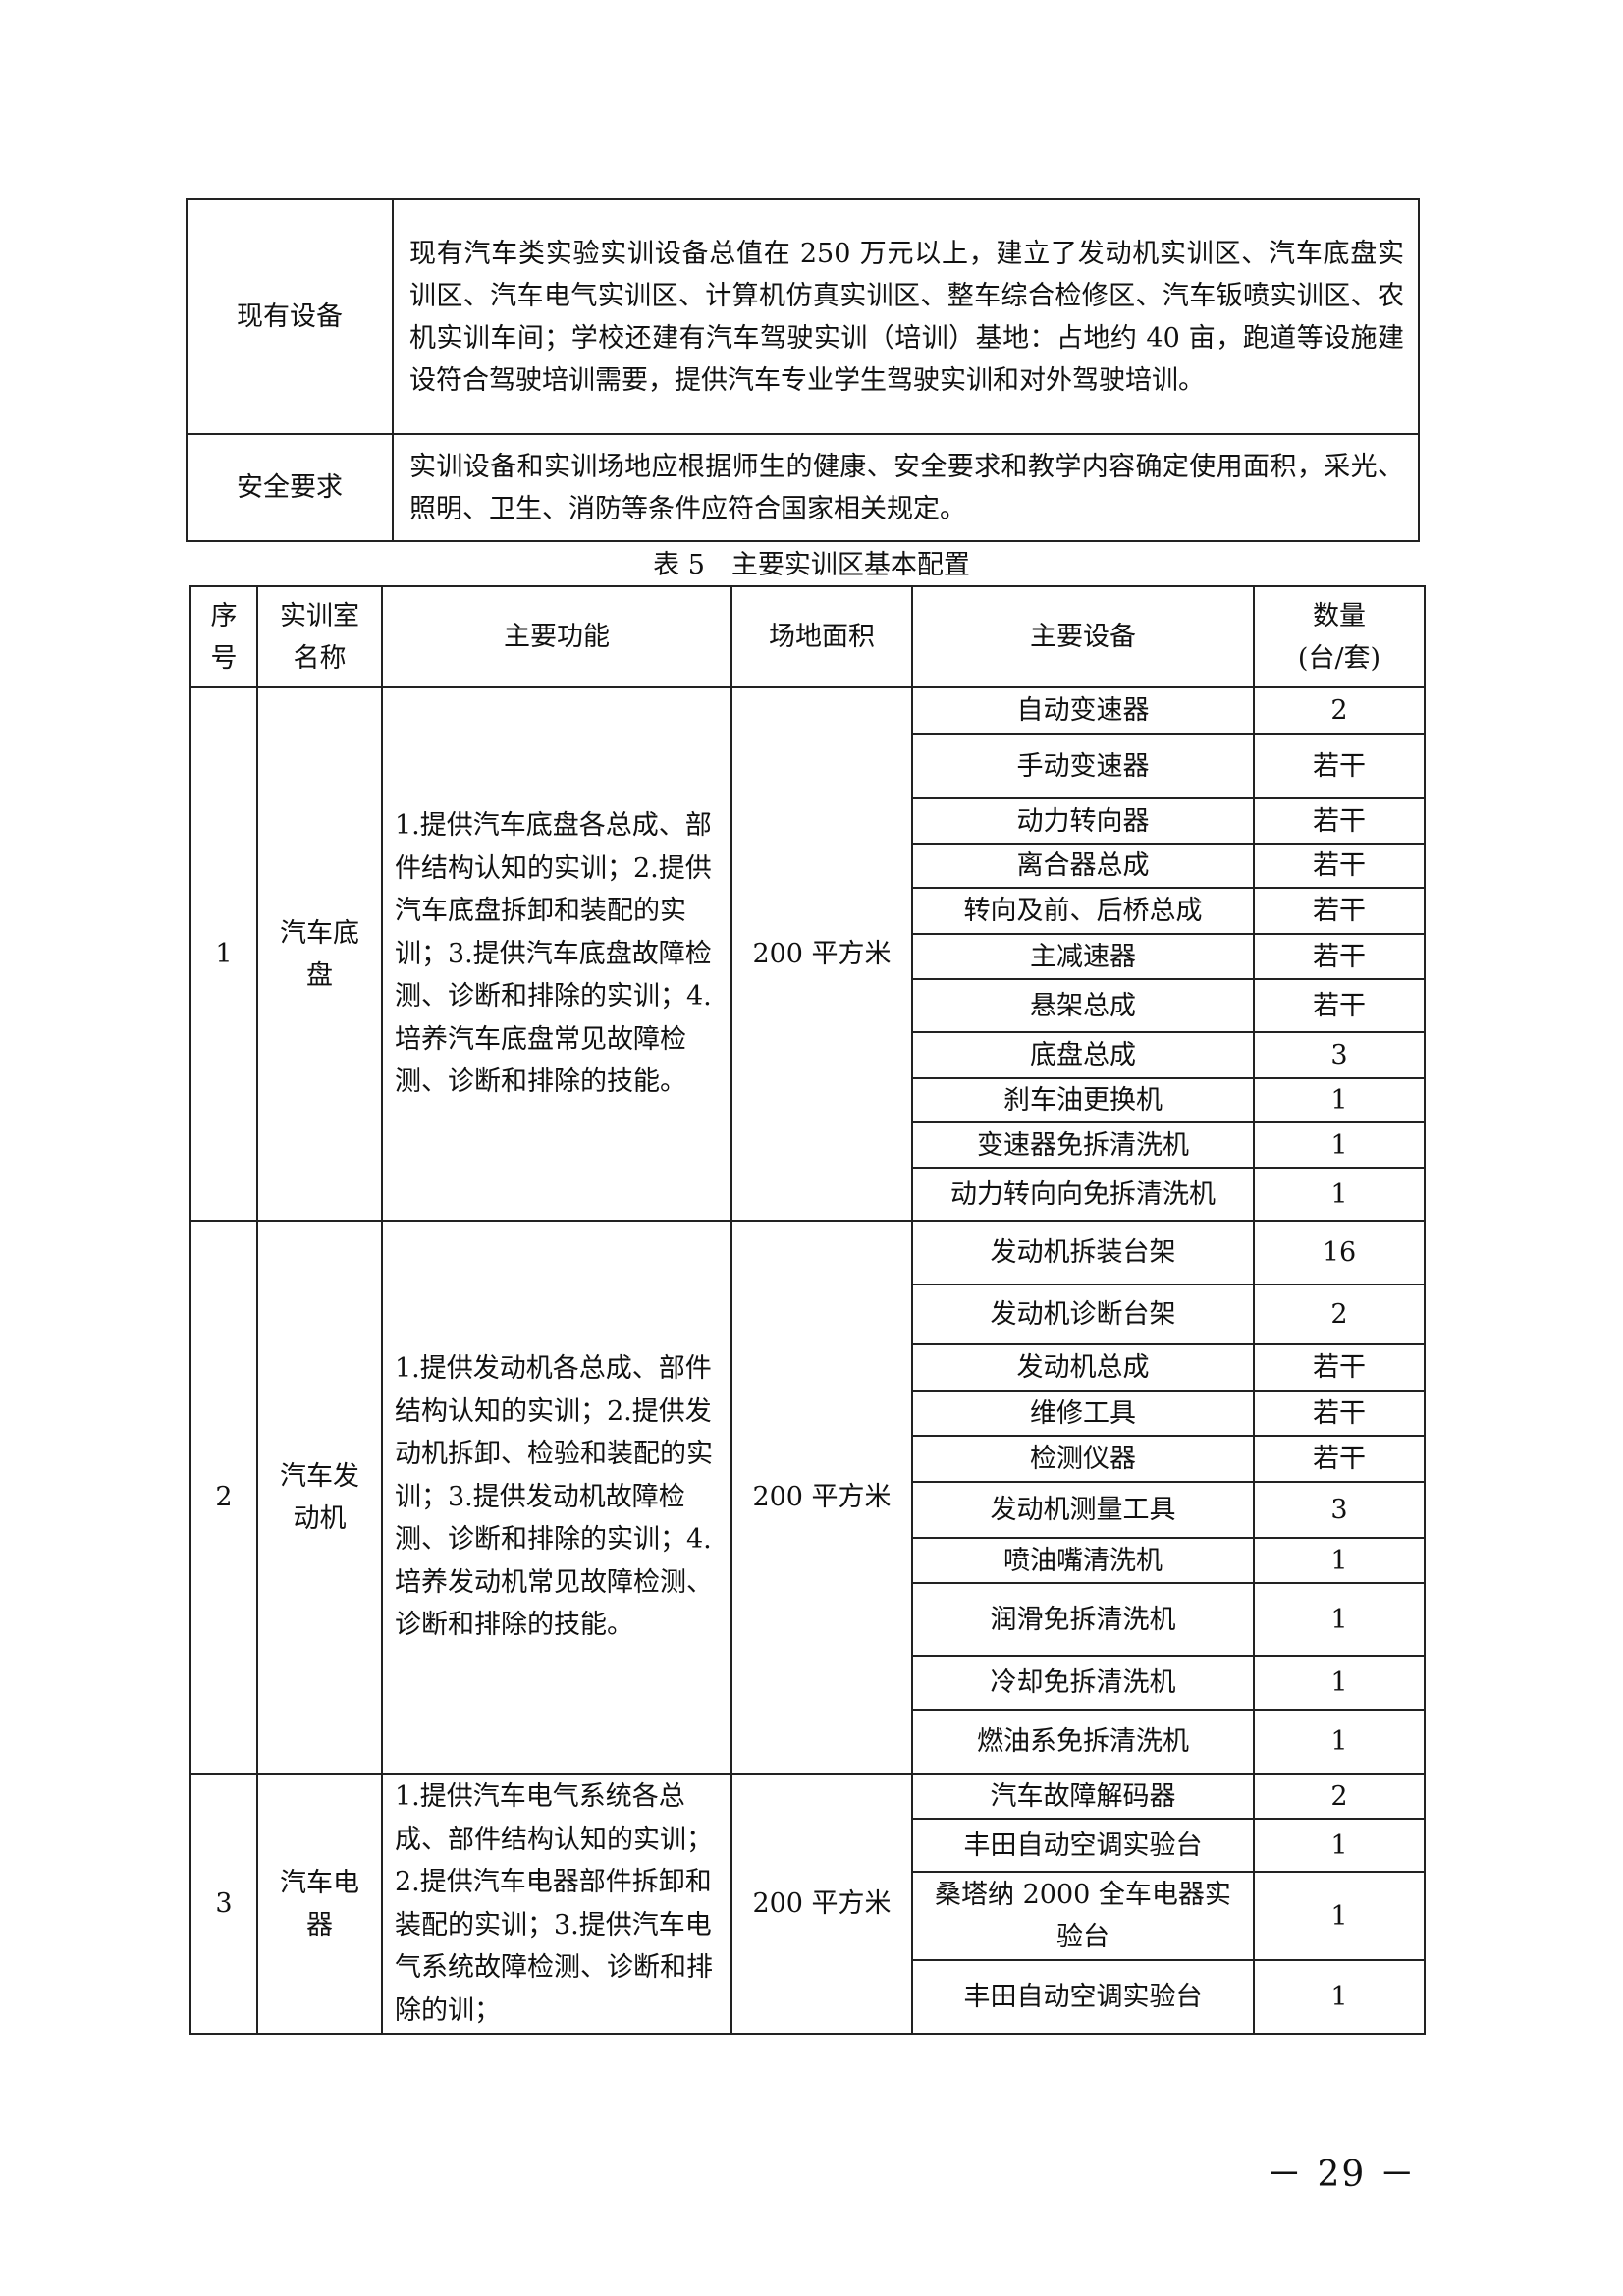 This screenshot has width=1623, height=2296. What do you see at coordinates (1083, 1367) in the screenshot?
I see `equipment-name: 发动机总成` at bounding box center [1083, 1367].